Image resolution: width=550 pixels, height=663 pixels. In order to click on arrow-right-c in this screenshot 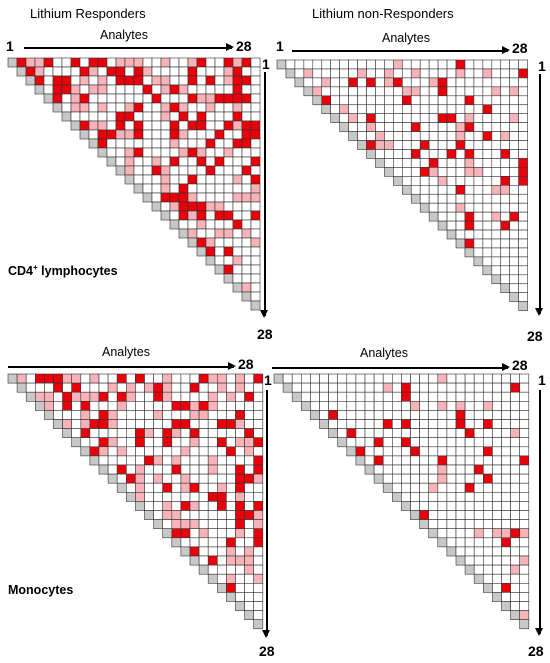, I will do `click(122, 366)`.